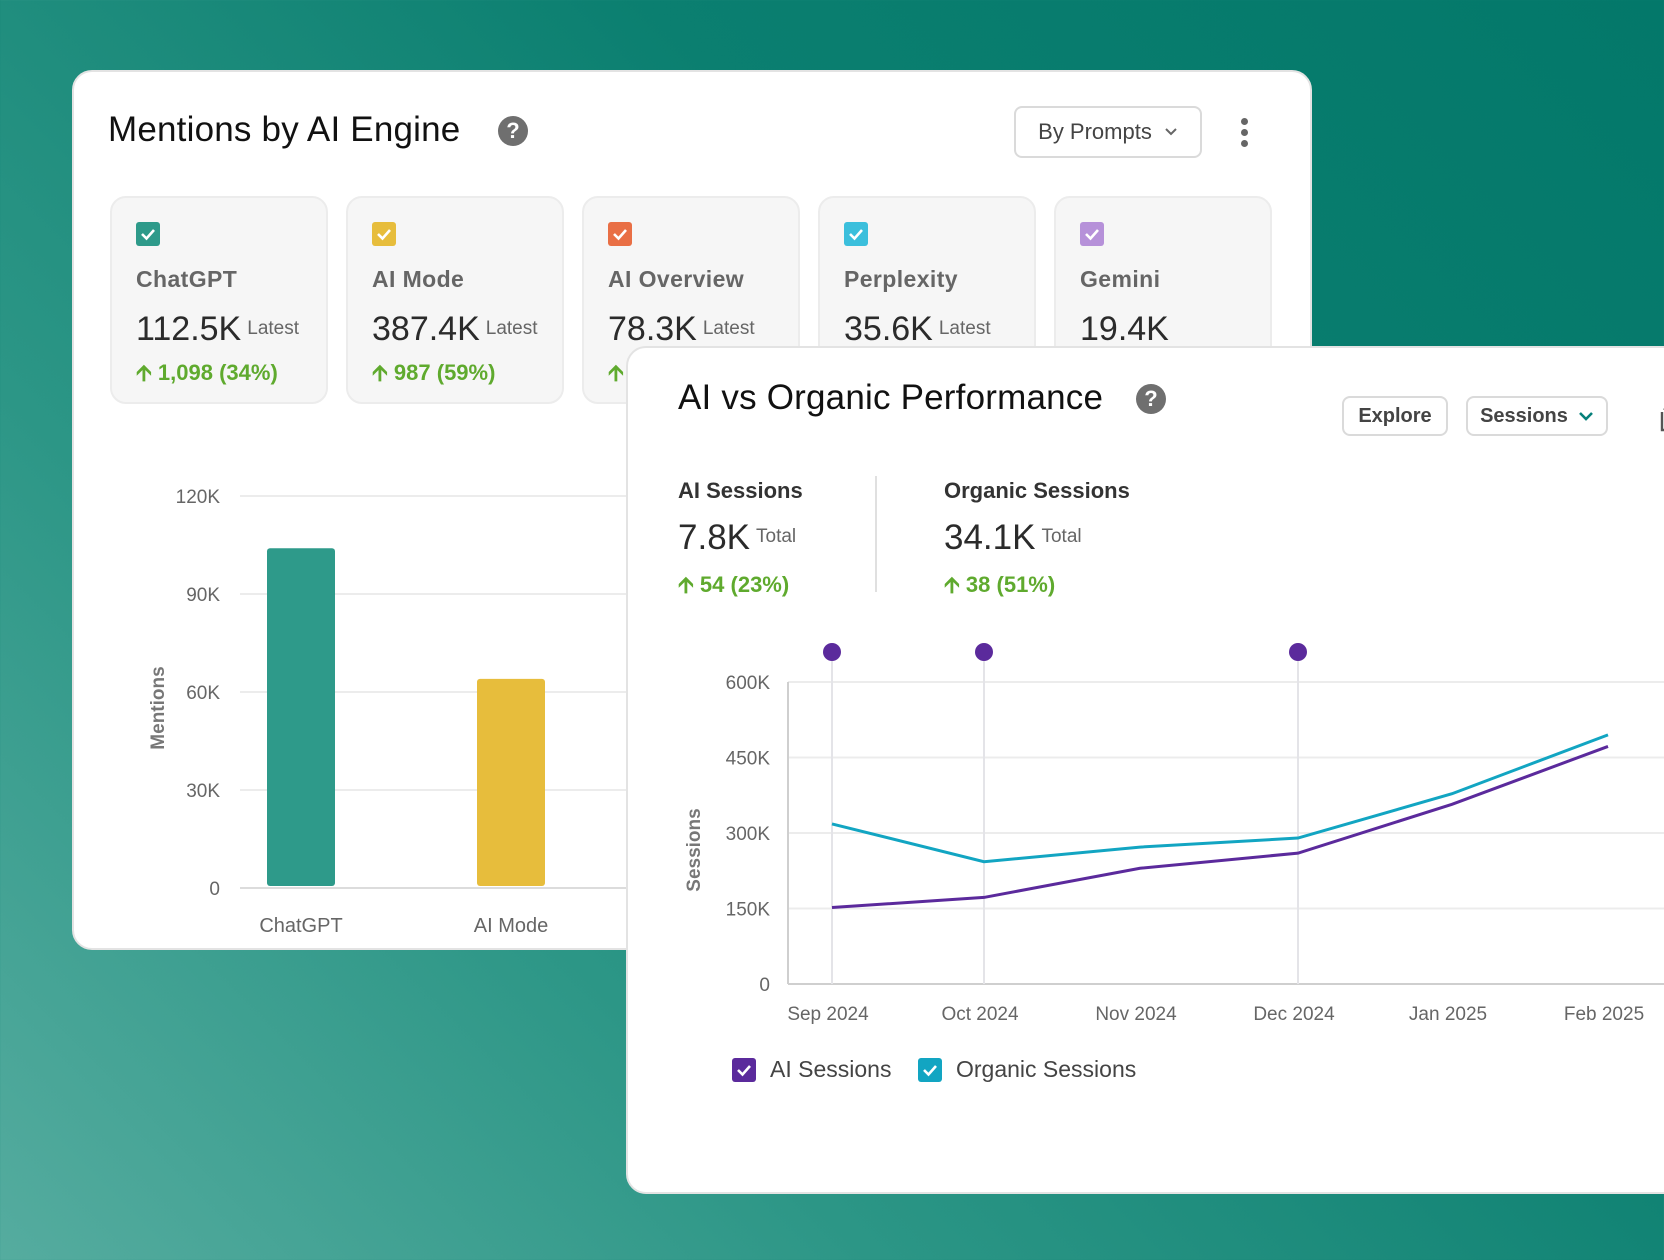 Image resolution: width=1664 pixels, height=1260 pixels. Describe the element at coordinates (737, 537) in the screenshot. I see `ai-sessions-value: 7.8K Total` at that location.